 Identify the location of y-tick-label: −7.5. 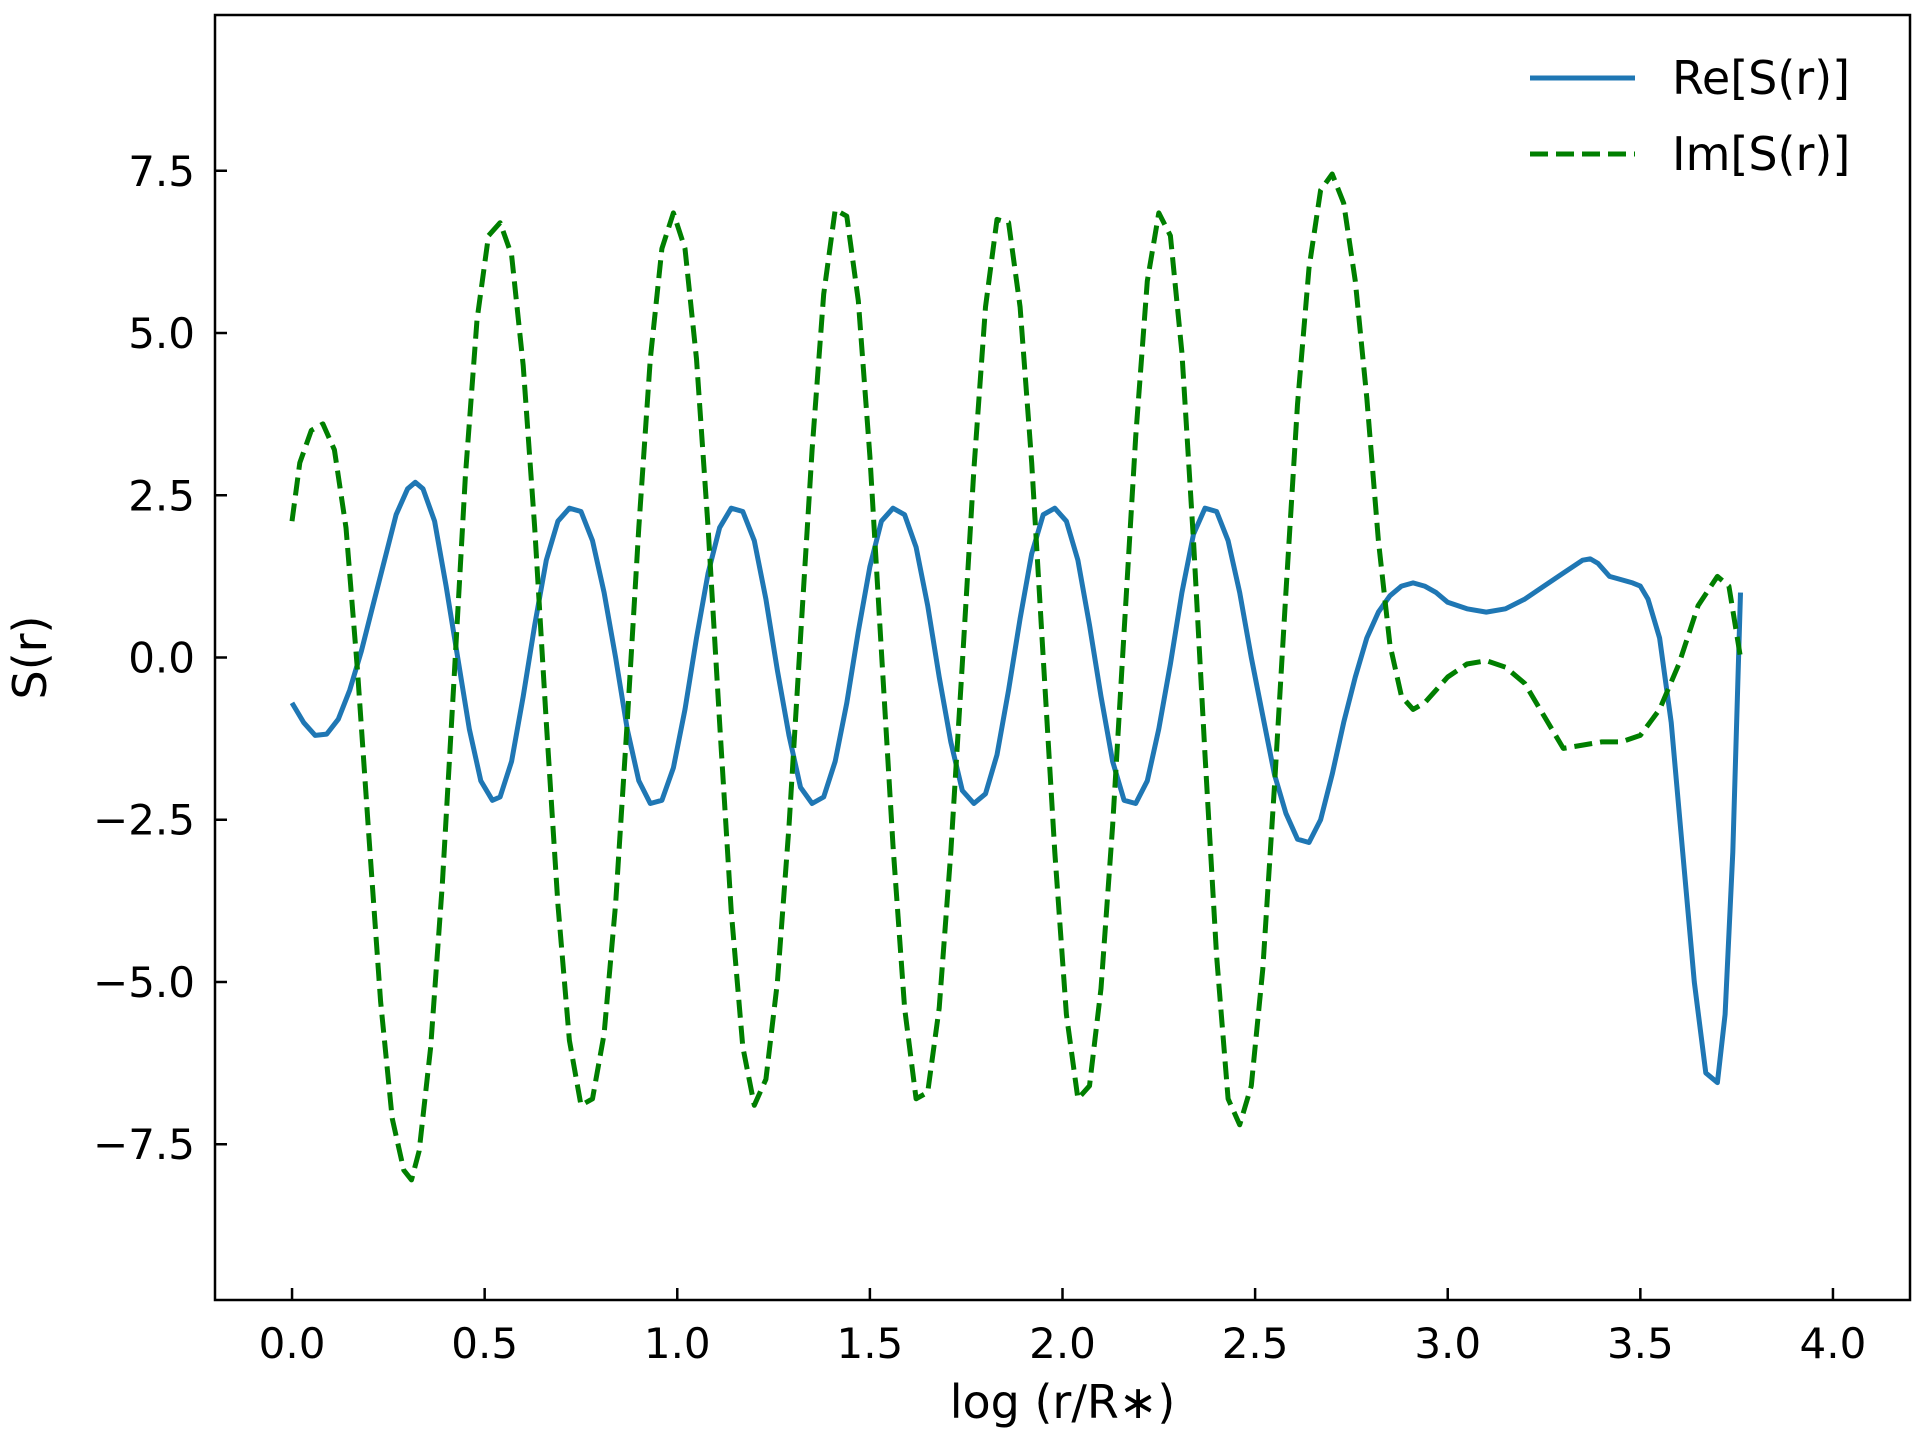
(144, 1144).